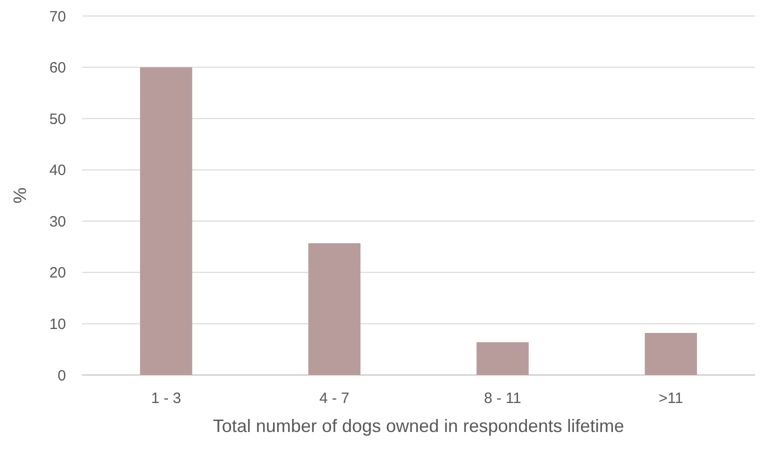 The width and height of the screenshot is (763, 450). Describe the element at coordinates (57, 324) in the screenshot. I see `y-tick-label: 10` at that location.